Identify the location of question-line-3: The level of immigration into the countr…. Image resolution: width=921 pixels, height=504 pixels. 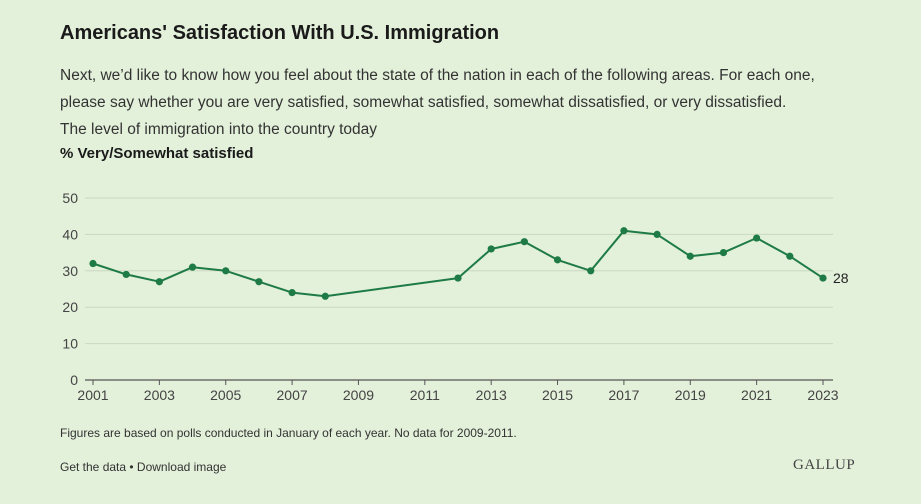
(219, 129).